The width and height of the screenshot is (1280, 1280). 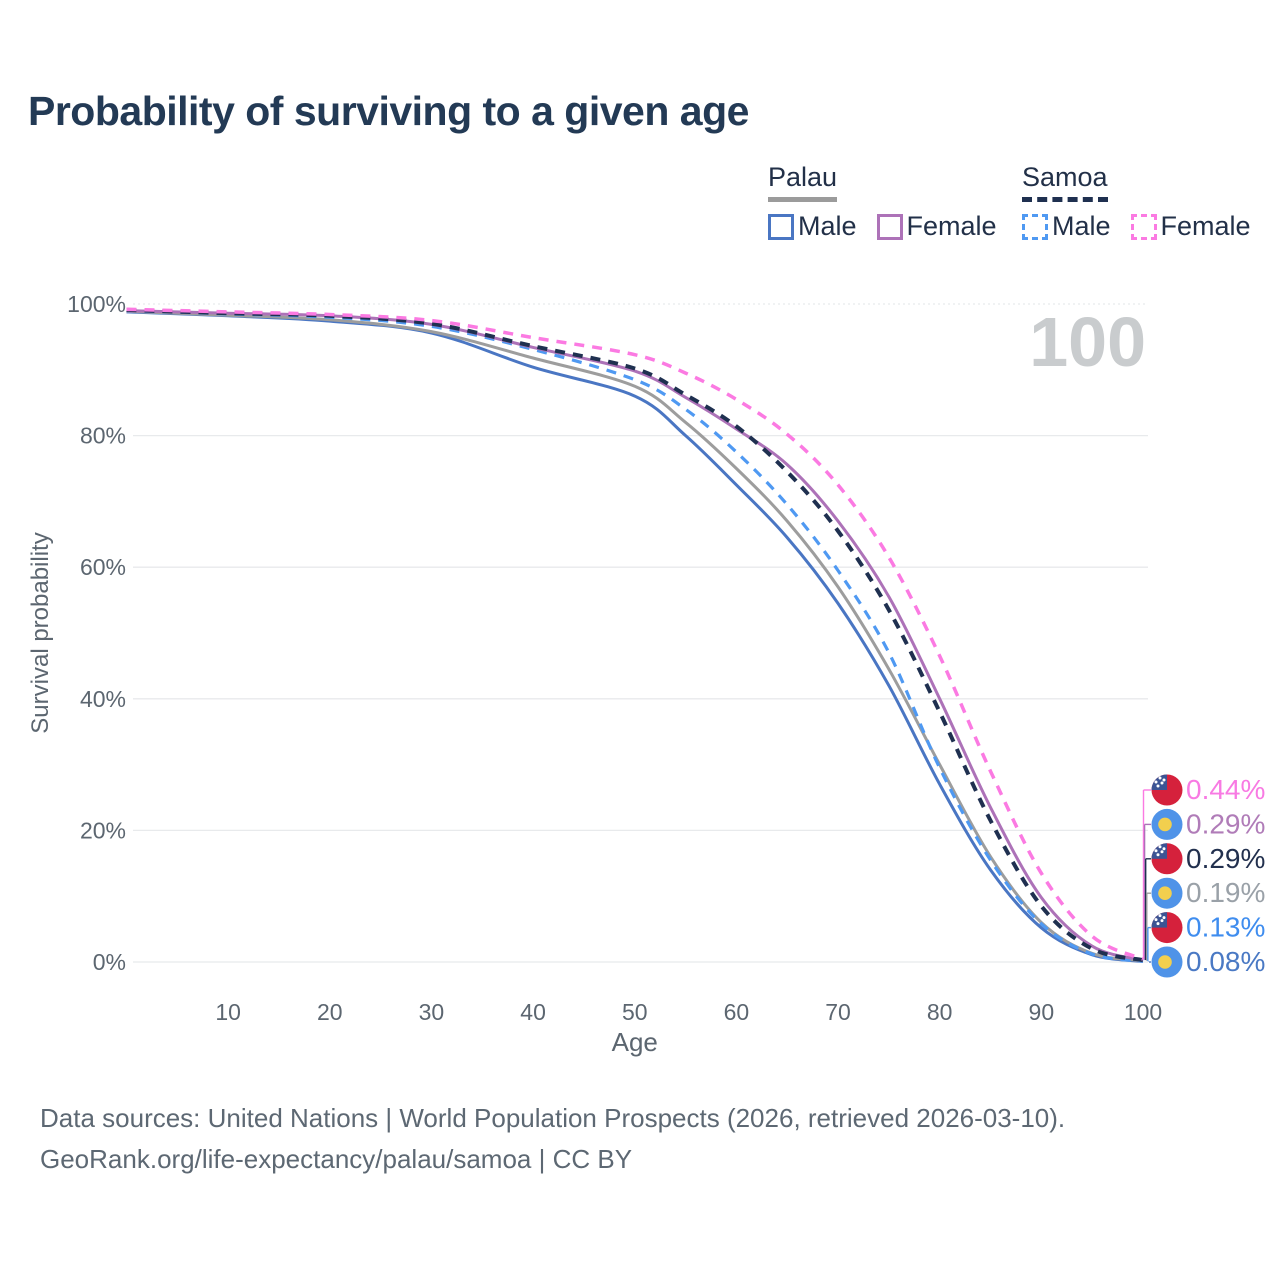 What do you see at coordinates (103, 436) in the screenshot?
I see `y-tick-label: 80%` at bounding box center [103, 436].